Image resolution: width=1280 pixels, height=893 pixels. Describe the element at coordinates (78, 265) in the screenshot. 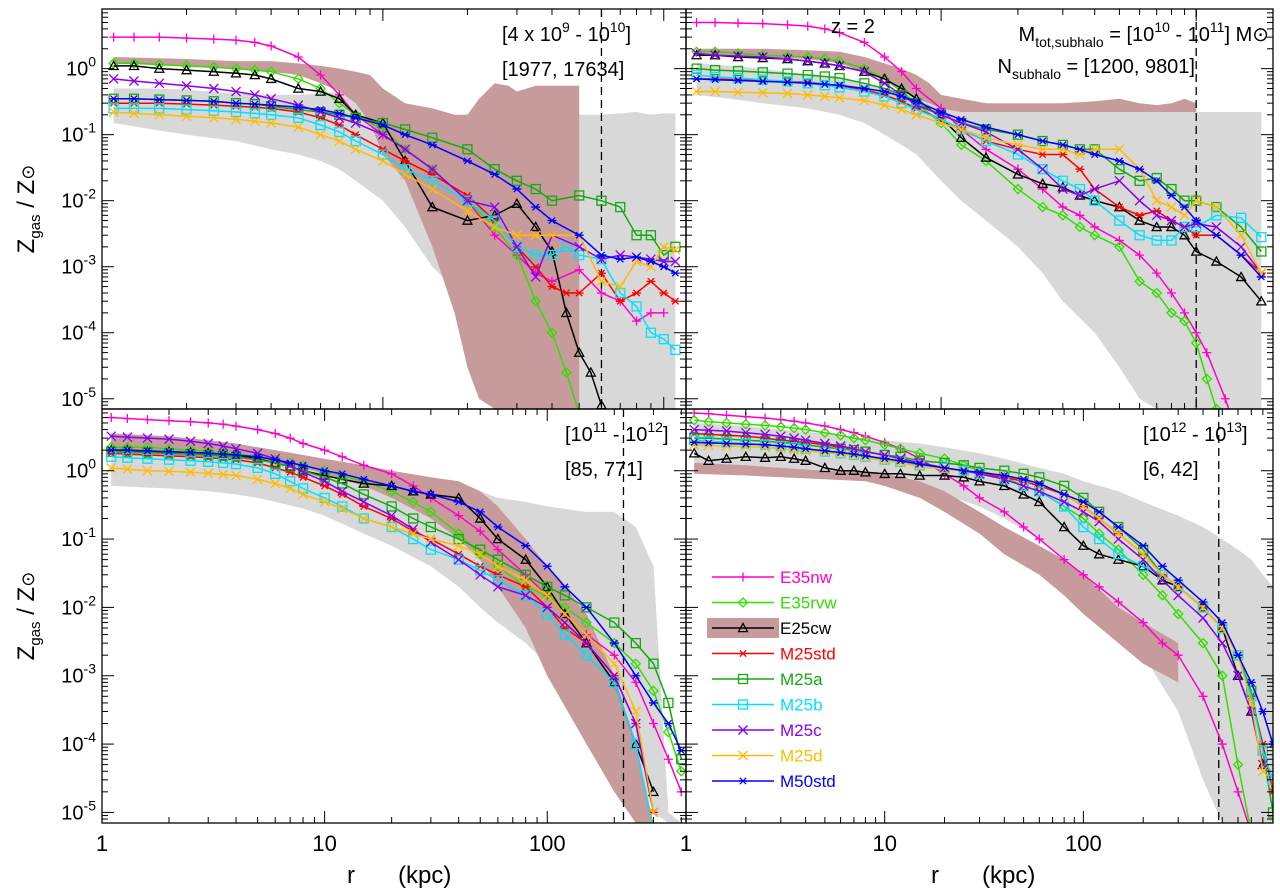

I see `y-tick-label: 10-3` at that location.